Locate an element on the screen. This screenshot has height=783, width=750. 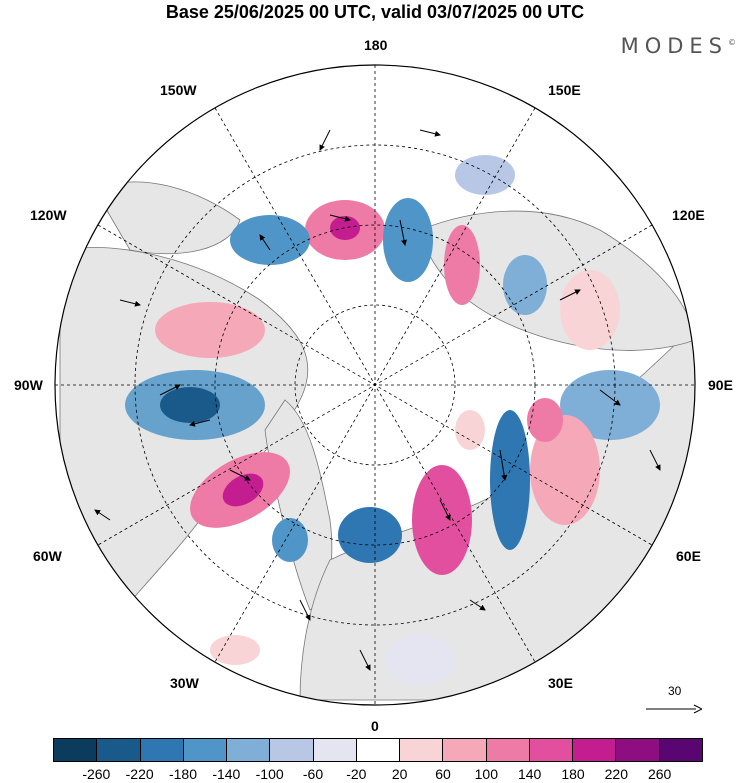
colorbar-tick-label: -140 is located at coordinates (226, 774).